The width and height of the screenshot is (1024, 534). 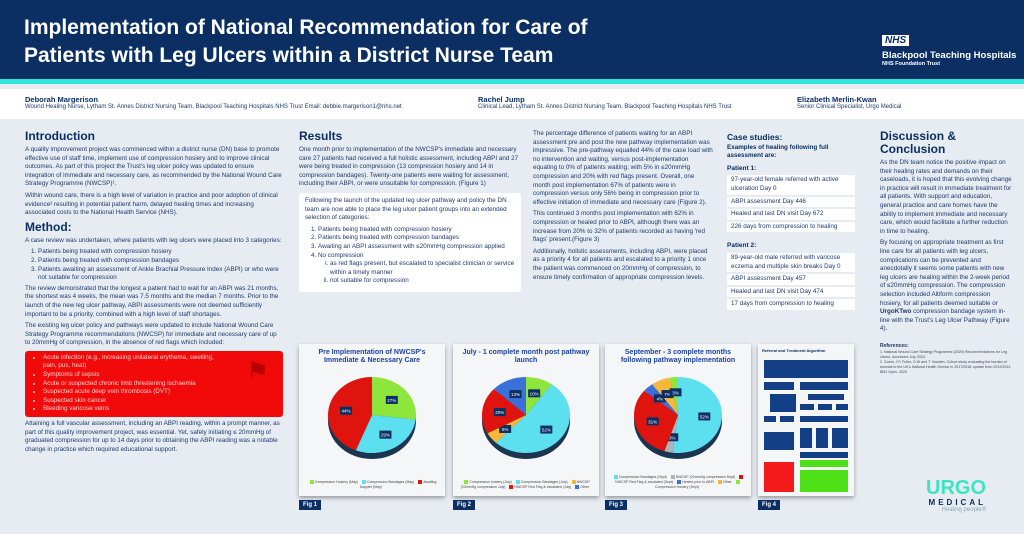 I want to click on case-row: Healed and last DN visit Day 474, so click(x=791, y=292).